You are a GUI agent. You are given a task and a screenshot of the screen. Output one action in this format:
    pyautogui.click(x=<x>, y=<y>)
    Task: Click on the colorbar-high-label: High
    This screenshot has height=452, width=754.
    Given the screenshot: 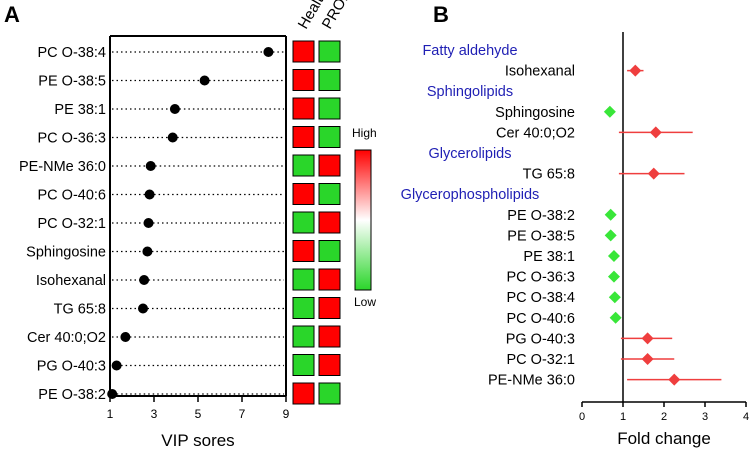 What is the action you would take?
    pyautogui.click(x=364, y=133)
    